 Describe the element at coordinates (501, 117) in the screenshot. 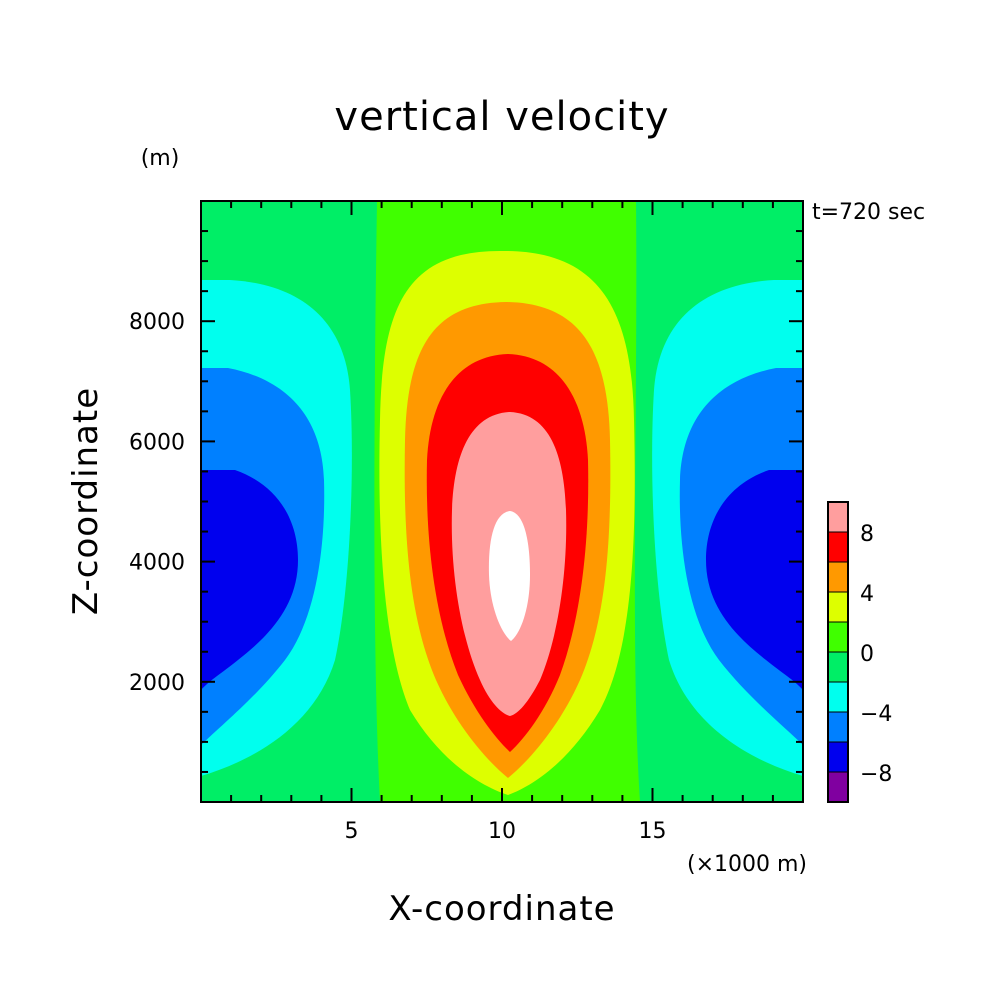

I see `chart-title: vertical velocity` at that location.